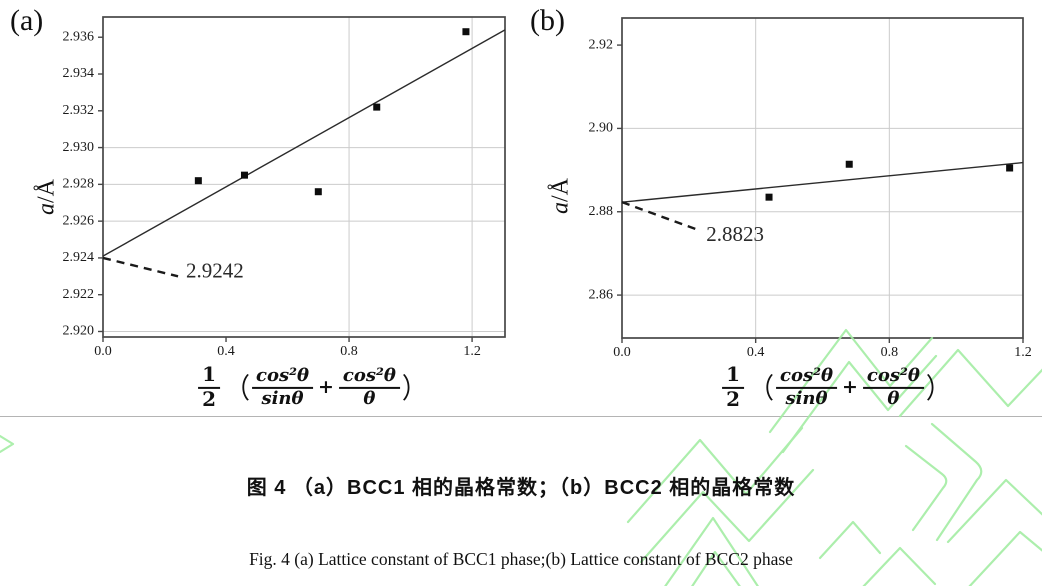 The height and width of the screenshot is (586, 1042). What do you see at coordinates (79, 220) in the screenshot?
I see `svg-text: 2.926` at bounding box center [79, 220].